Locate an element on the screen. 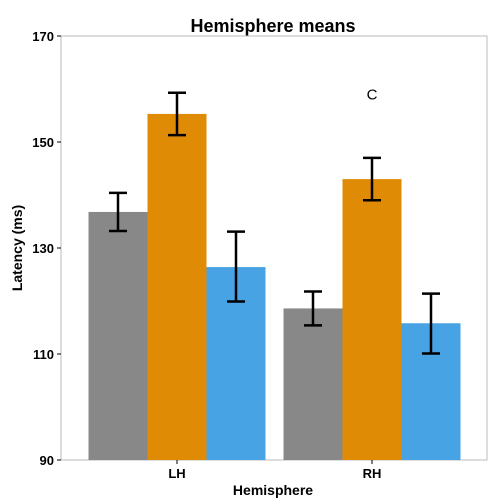 Image resolution: width=504 pixels, height=504 pixels. x-axis-label: Hemisphere is located at coordinates (273, 490).